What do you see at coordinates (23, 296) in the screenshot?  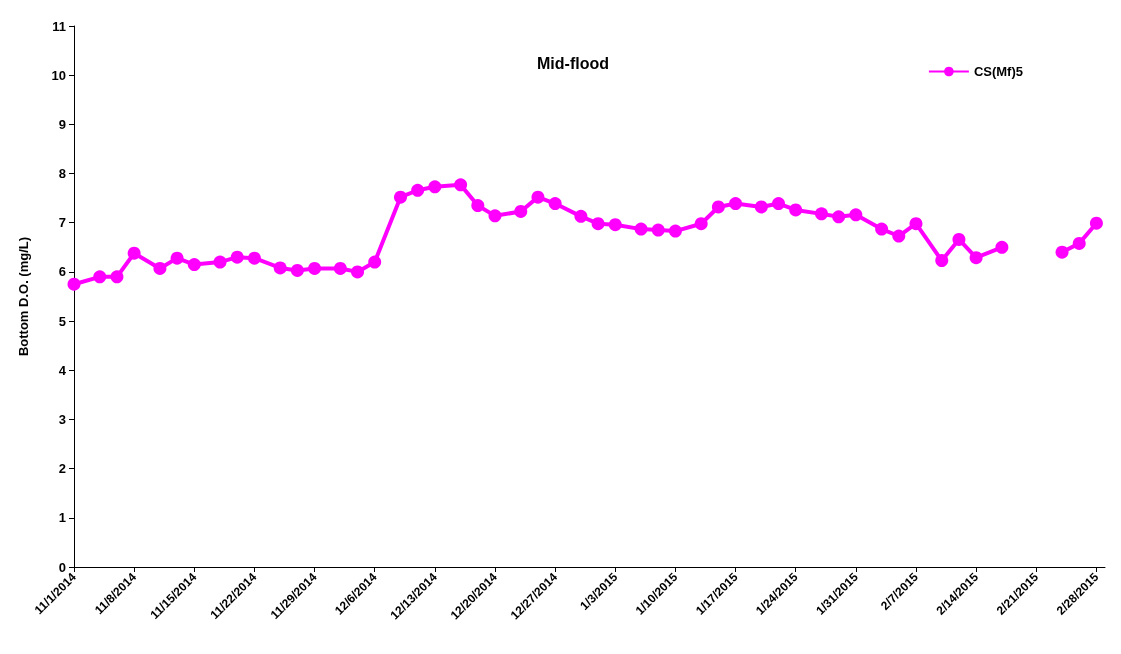 I see `y-axis-title: Bottom D.O. (mg/L)` at bounding box center [23, 296].